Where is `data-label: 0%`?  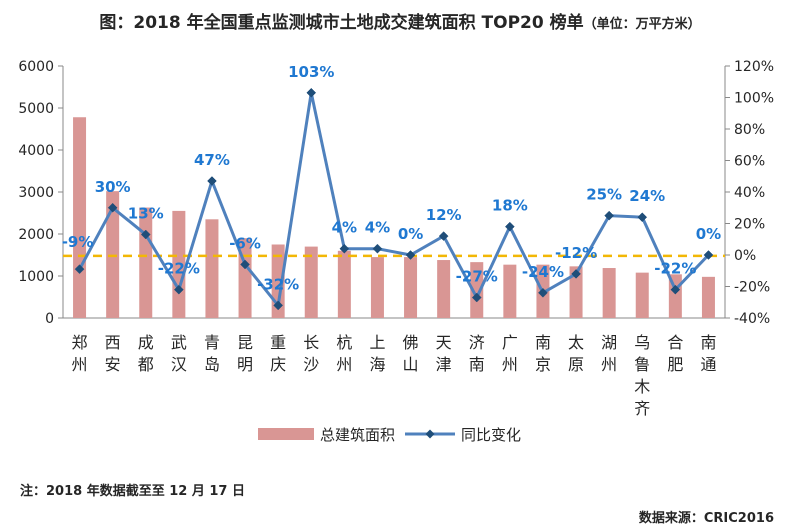 data-label: 0% is located at coordinates (708, 234).